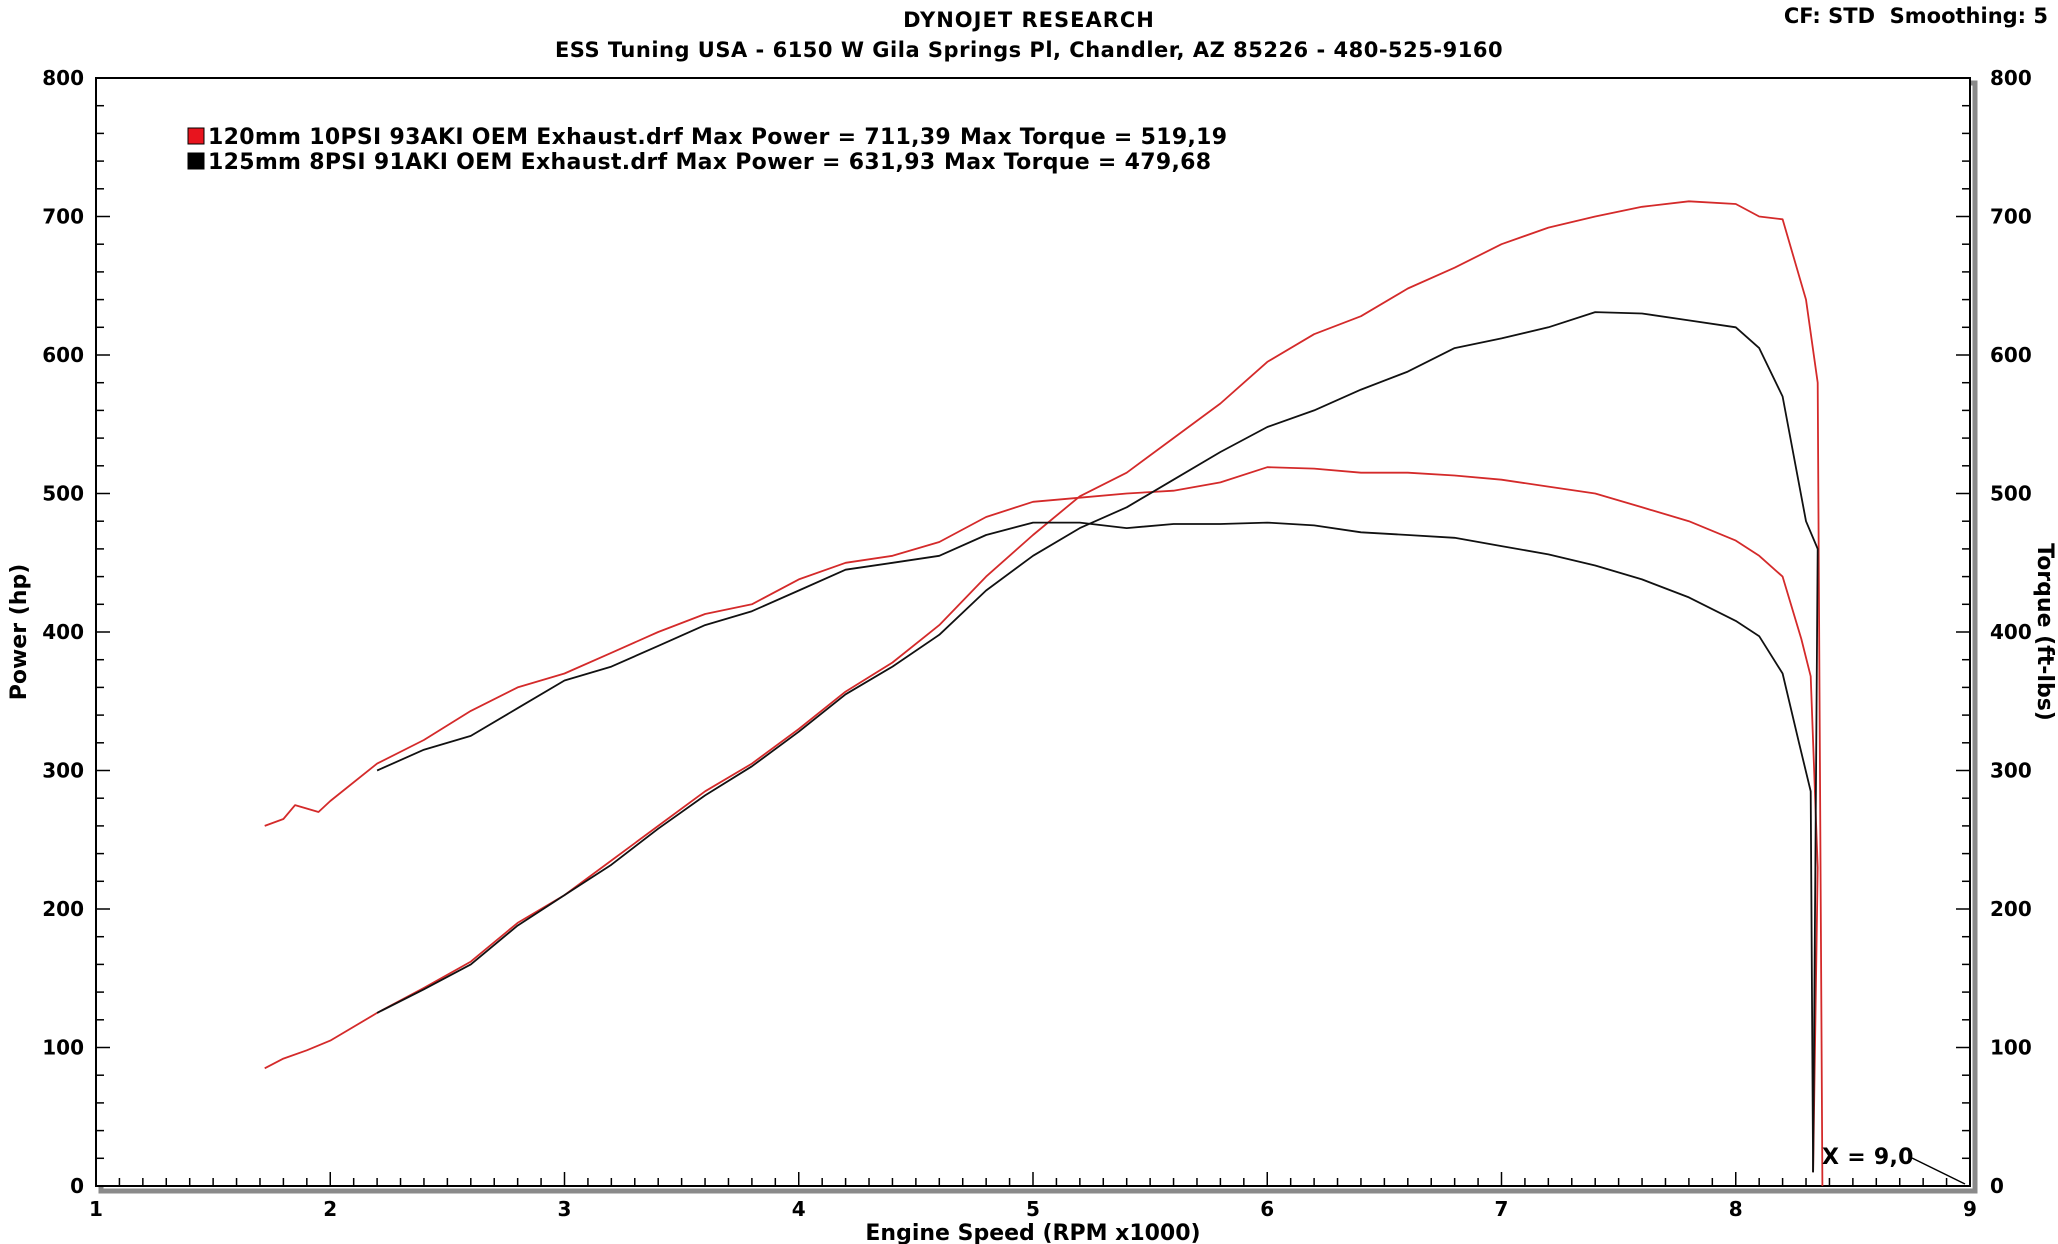  I want to click on x-tick-label: 8, so click(1736, 1209).